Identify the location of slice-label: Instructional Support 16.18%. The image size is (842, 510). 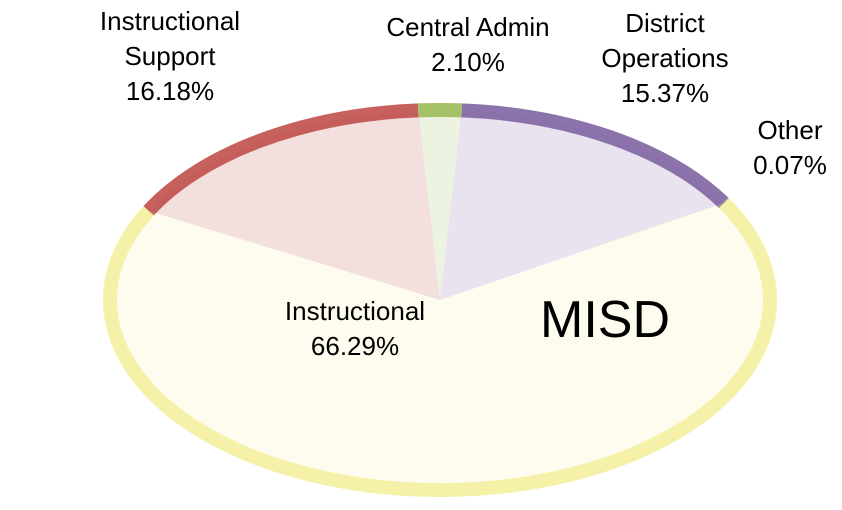
(170, 56).